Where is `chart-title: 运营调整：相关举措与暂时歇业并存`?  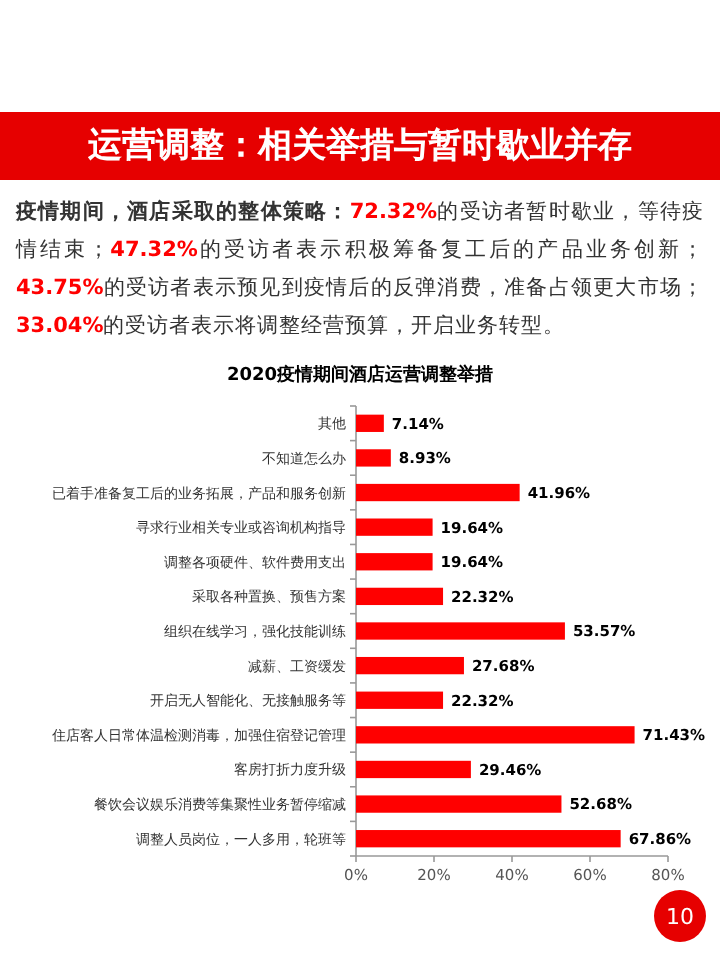
chart-title: 运营调整：相关举措与暂时歇业并存 is located at coordinates (360, 146).